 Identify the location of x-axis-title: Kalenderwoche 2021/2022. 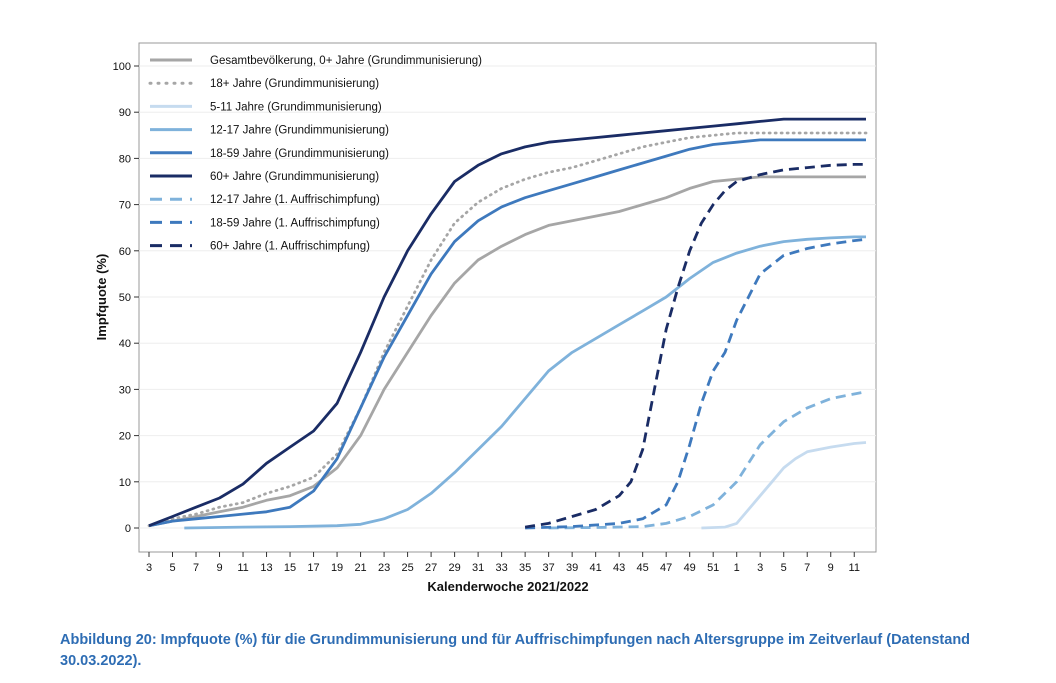
(507, 586).